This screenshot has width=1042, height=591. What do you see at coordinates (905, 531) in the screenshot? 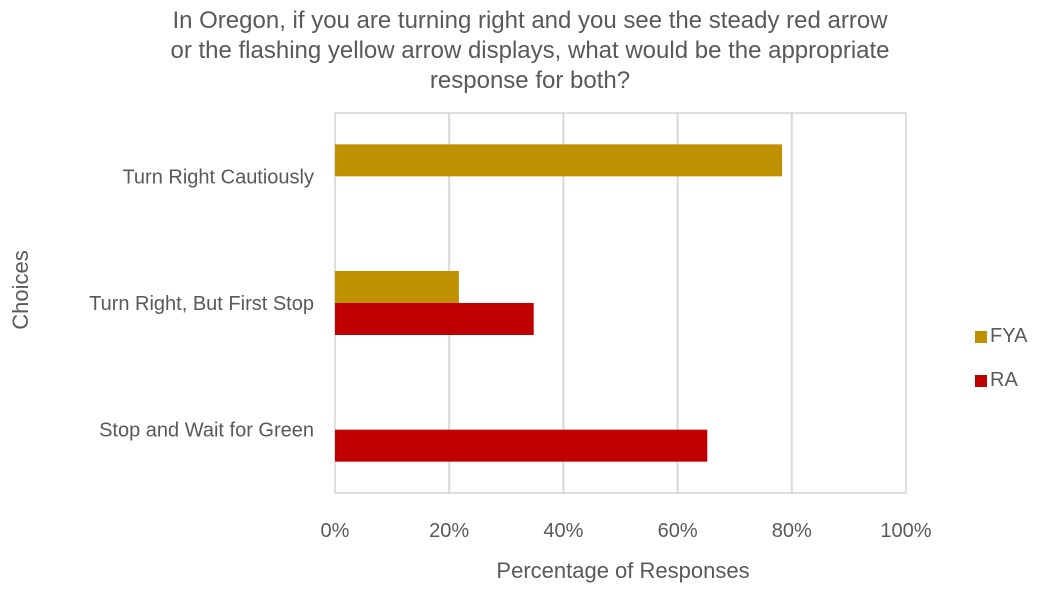
I see `x-tick-label: 100%` at bounding box center [905, 531].